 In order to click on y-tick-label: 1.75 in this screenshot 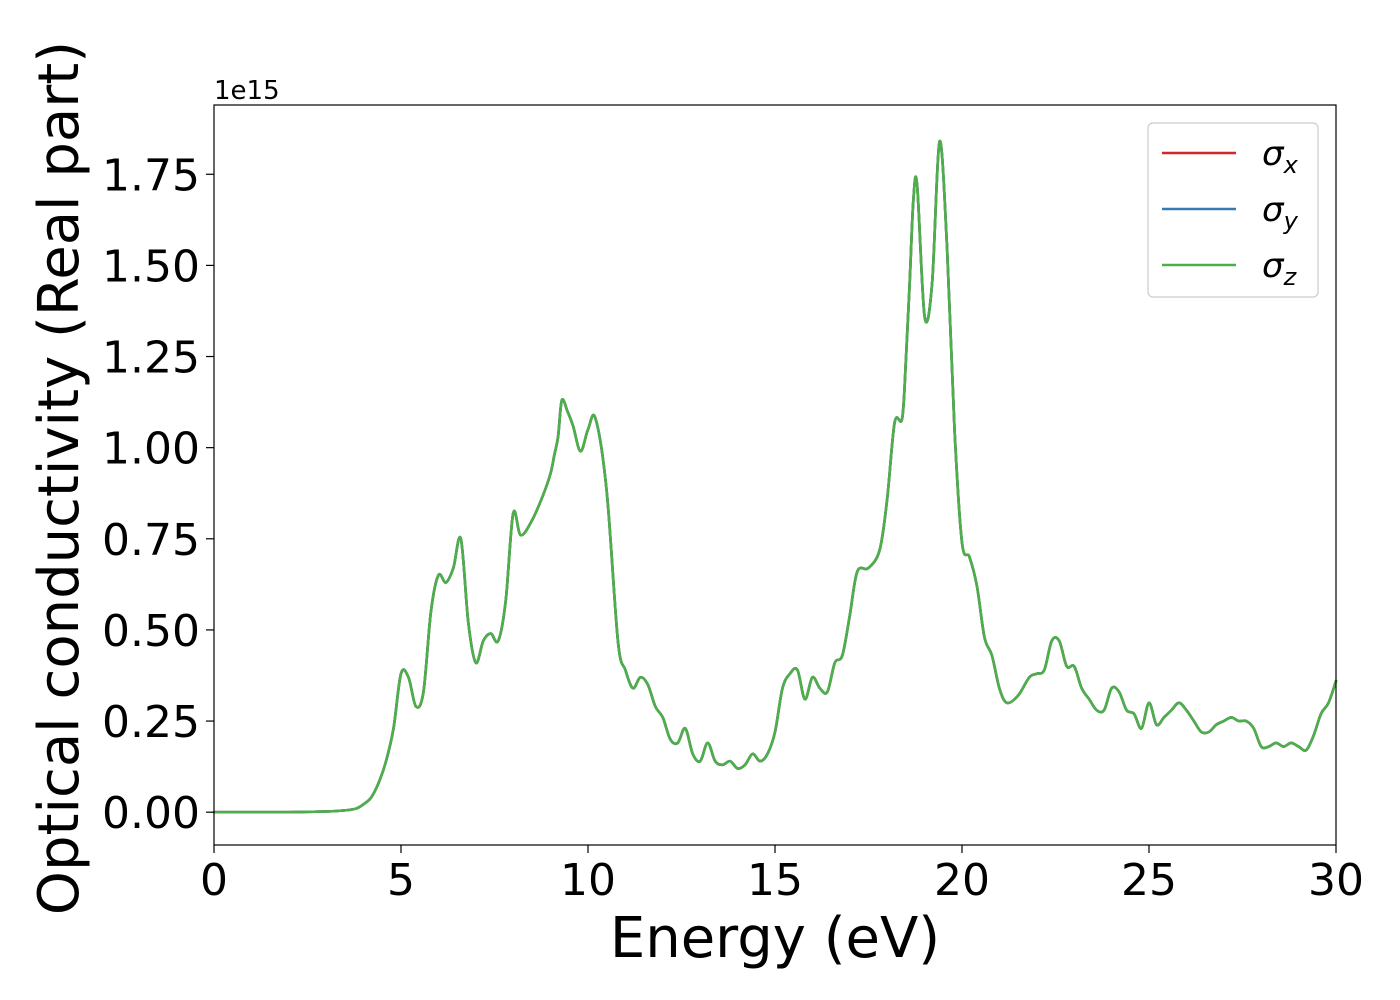, I will do `click(151, 175)`.